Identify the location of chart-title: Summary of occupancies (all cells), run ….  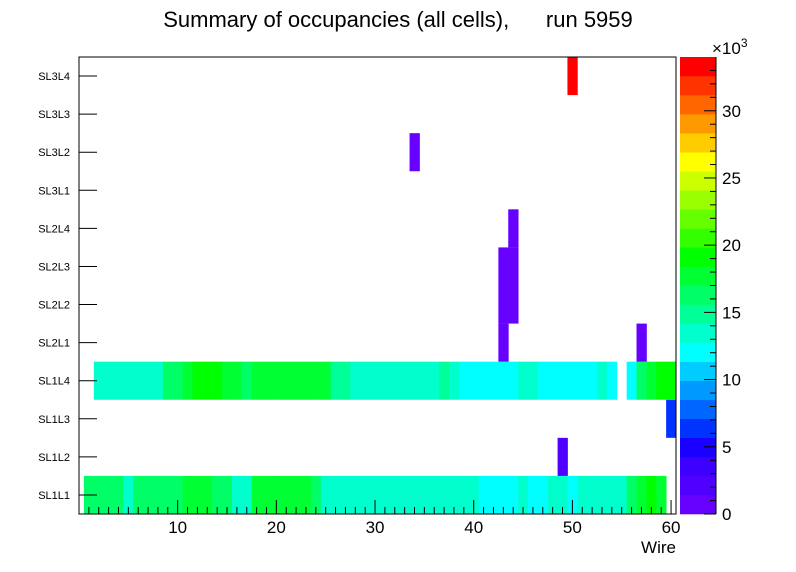
(398, 19).